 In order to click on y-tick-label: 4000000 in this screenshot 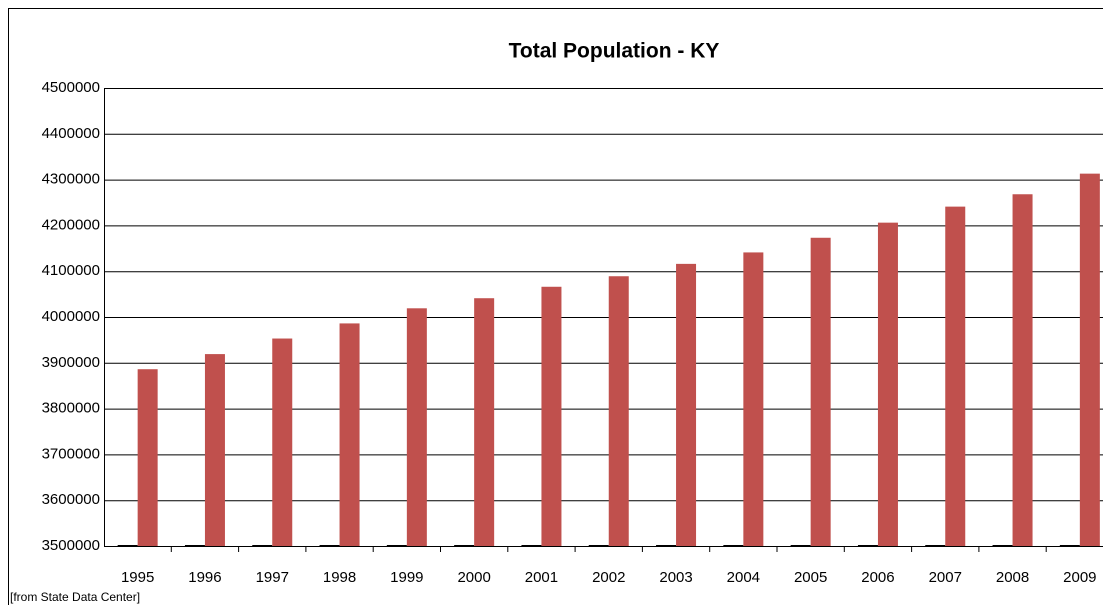, I will do `click(71, 316)`.